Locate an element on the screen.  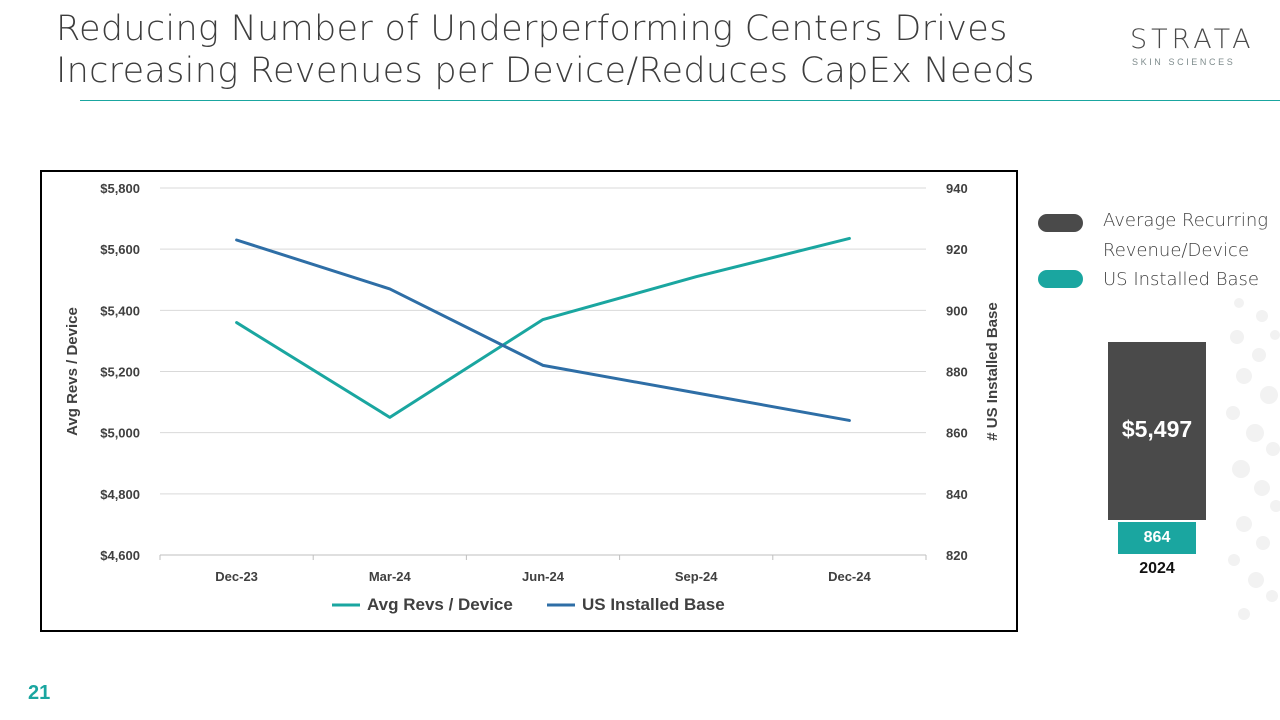
x-tick-label: Dec-23 is located at coordinates (236, 576).